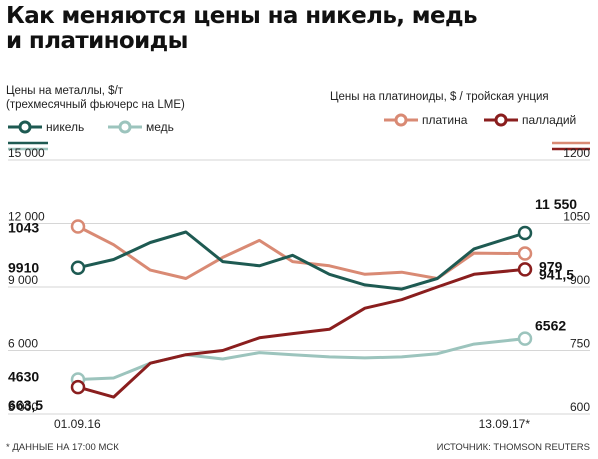 The width and height of the screenshot is (598, 459). What do you see at coordinates (23, 280) in the screenshot?
I see `left-tick-label: 9 000` at bounding box center [23, 280].